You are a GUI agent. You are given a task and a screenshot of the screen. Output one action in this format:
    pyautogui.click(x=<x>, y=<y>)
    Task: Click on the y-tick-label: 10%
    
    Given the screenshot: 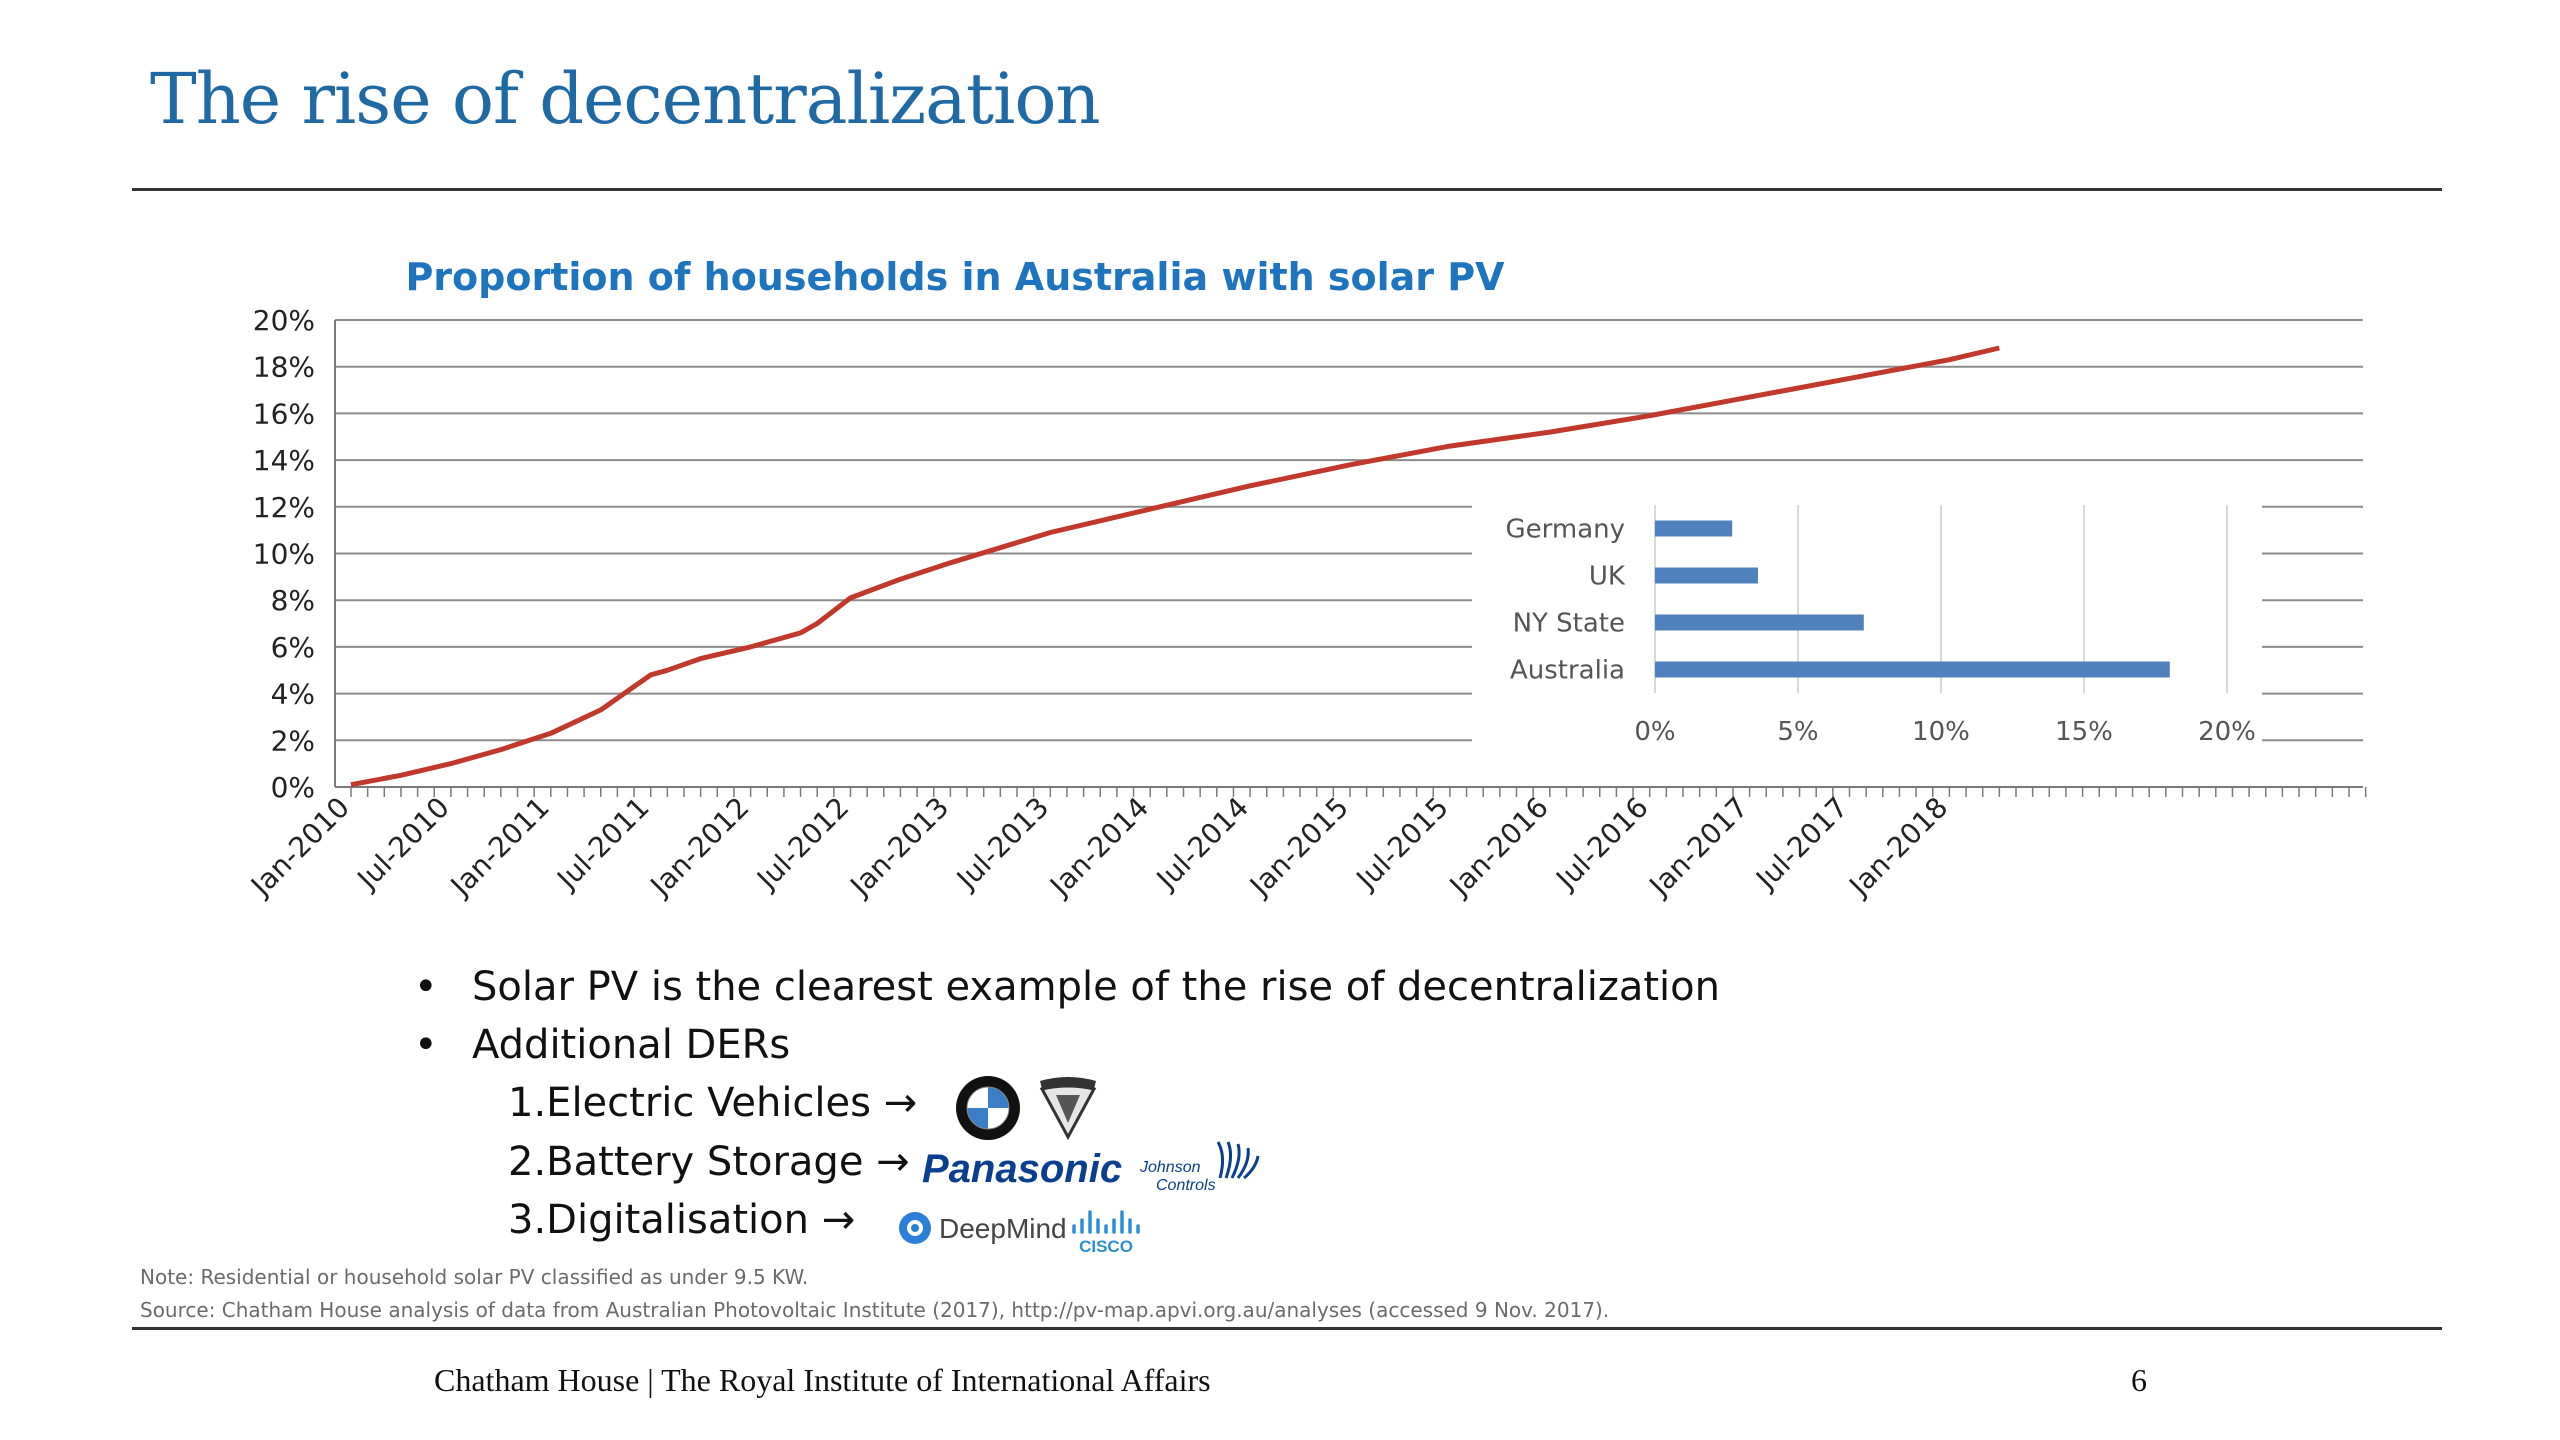 What is the action you would take?
    pyautogui.click(x=284, y=554)
    